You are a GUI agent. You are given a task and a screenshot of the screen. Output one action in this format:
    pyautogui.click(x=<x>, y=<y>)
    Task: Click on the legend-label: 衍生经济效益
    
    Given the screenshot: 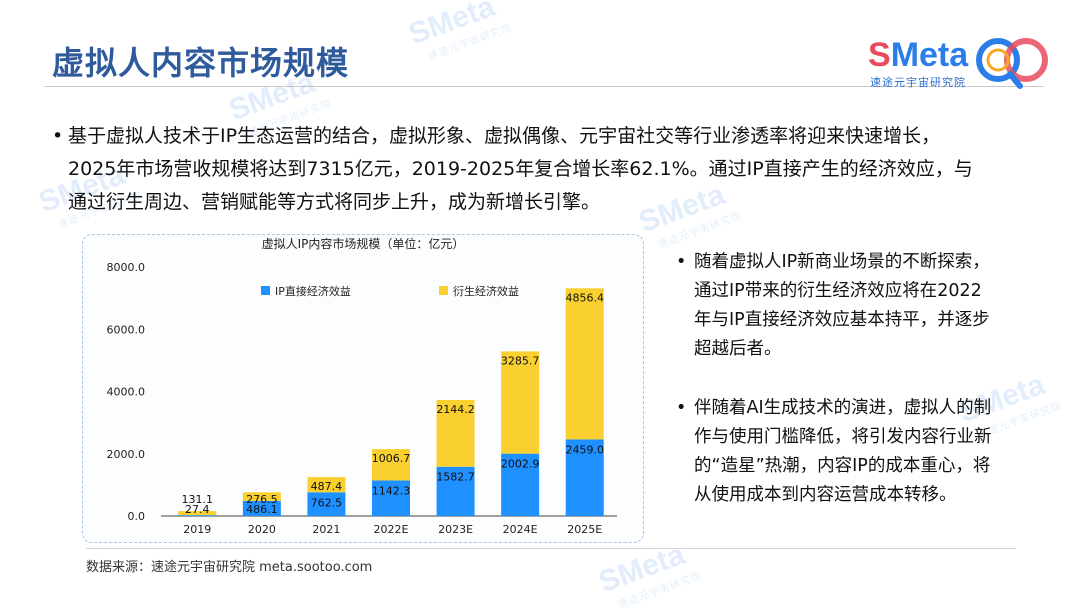 What is the action you would take?
    pyautogui.click(x=486, y=291)
    